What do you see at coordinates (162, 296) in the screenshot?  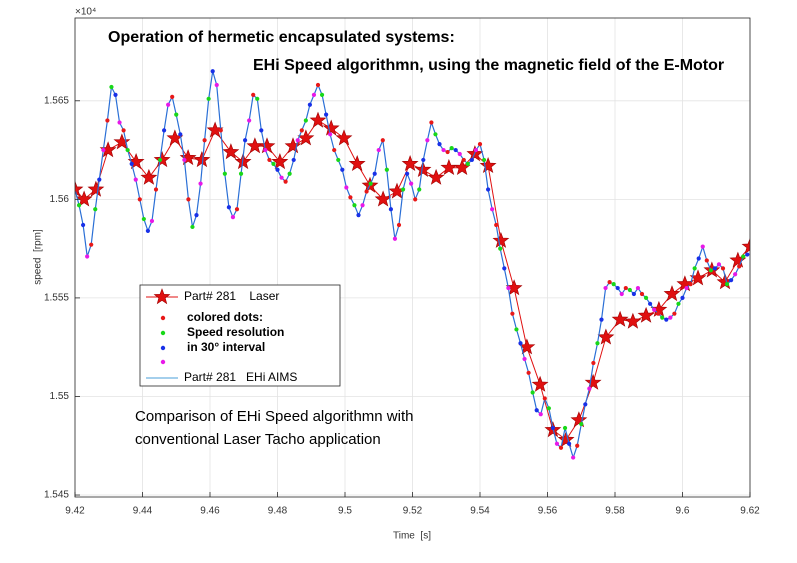 I see `legend-swatch` at bounding box center [162, 296].